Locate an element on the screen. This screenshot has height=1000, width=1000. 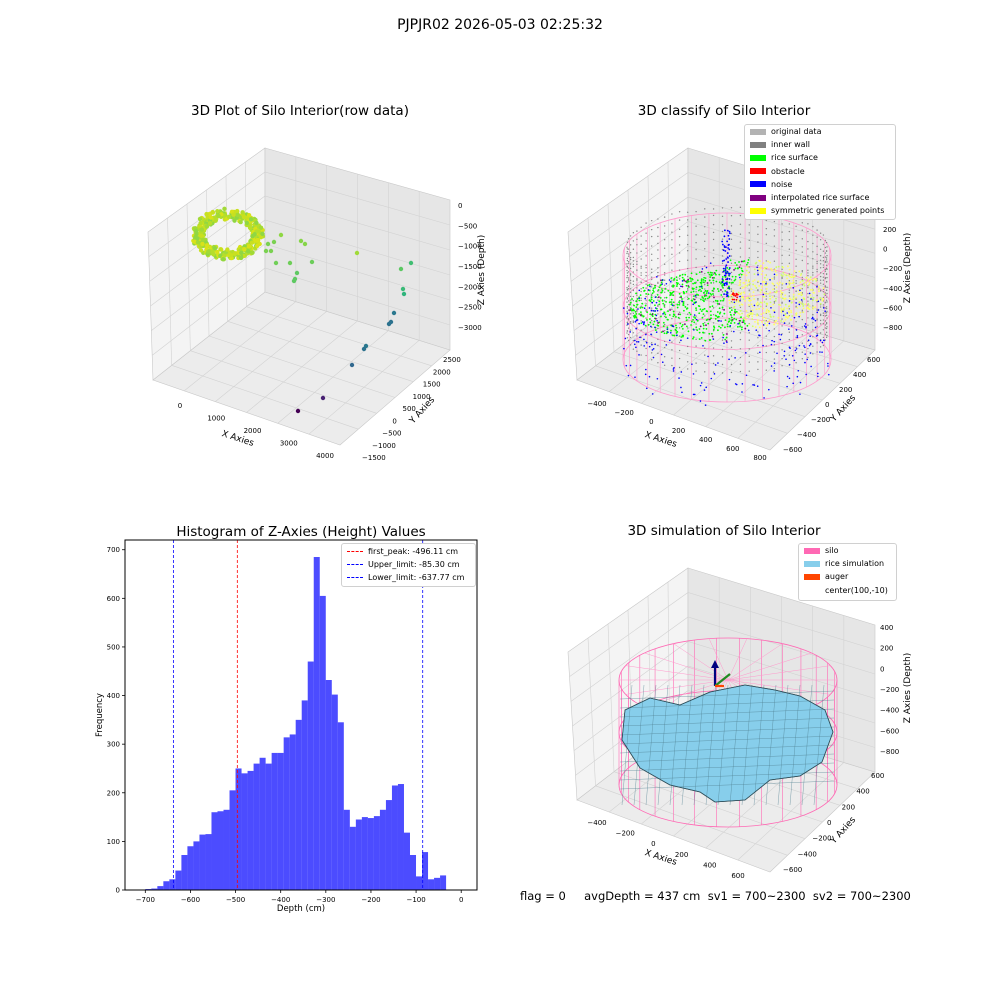
histogram-legend-line is located at coordinates (355, 551).